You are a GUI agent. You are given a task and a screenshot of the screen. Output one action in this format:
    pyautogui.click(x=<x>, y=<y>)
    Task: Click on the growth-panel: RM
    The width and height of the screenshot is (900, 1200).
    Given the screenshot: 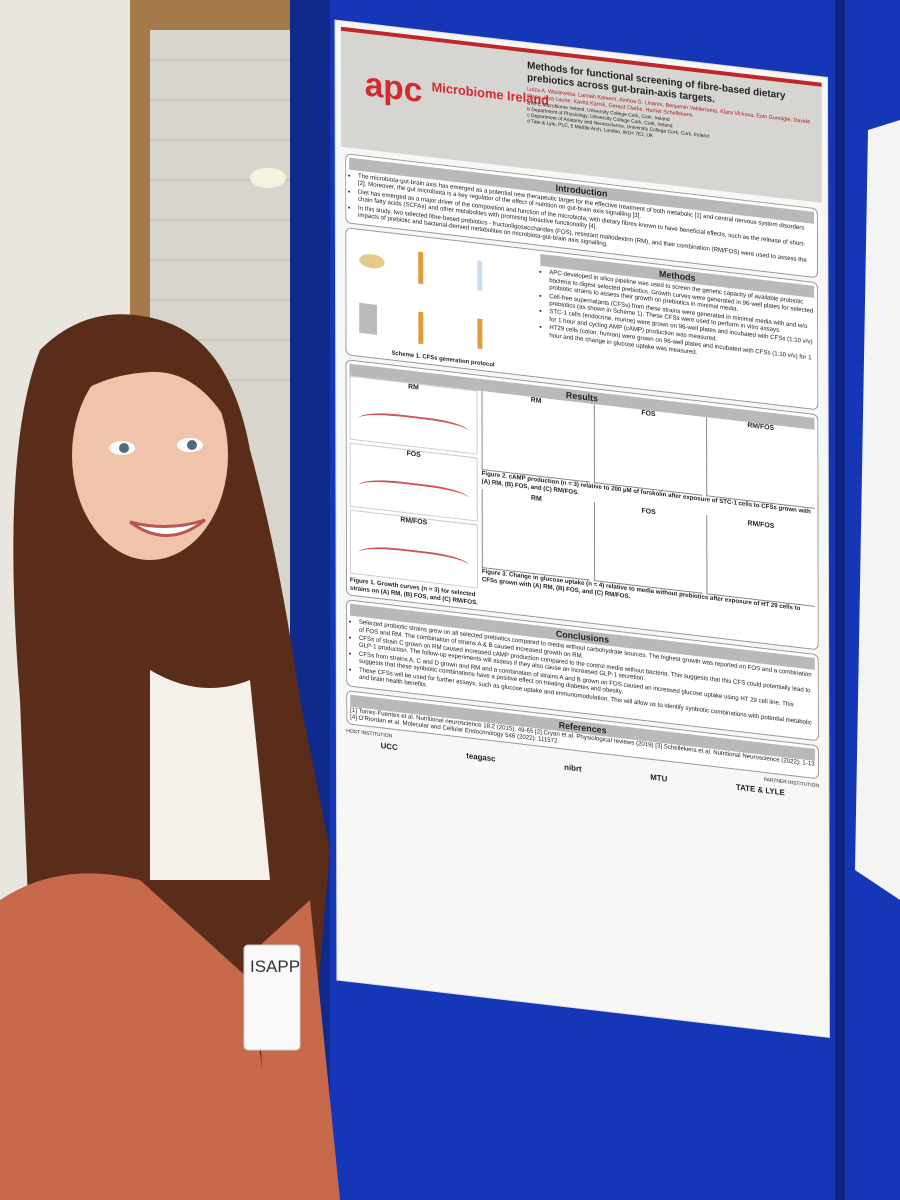 What is the action you would take?
    pyautogui.click(x=413, y=415)
    